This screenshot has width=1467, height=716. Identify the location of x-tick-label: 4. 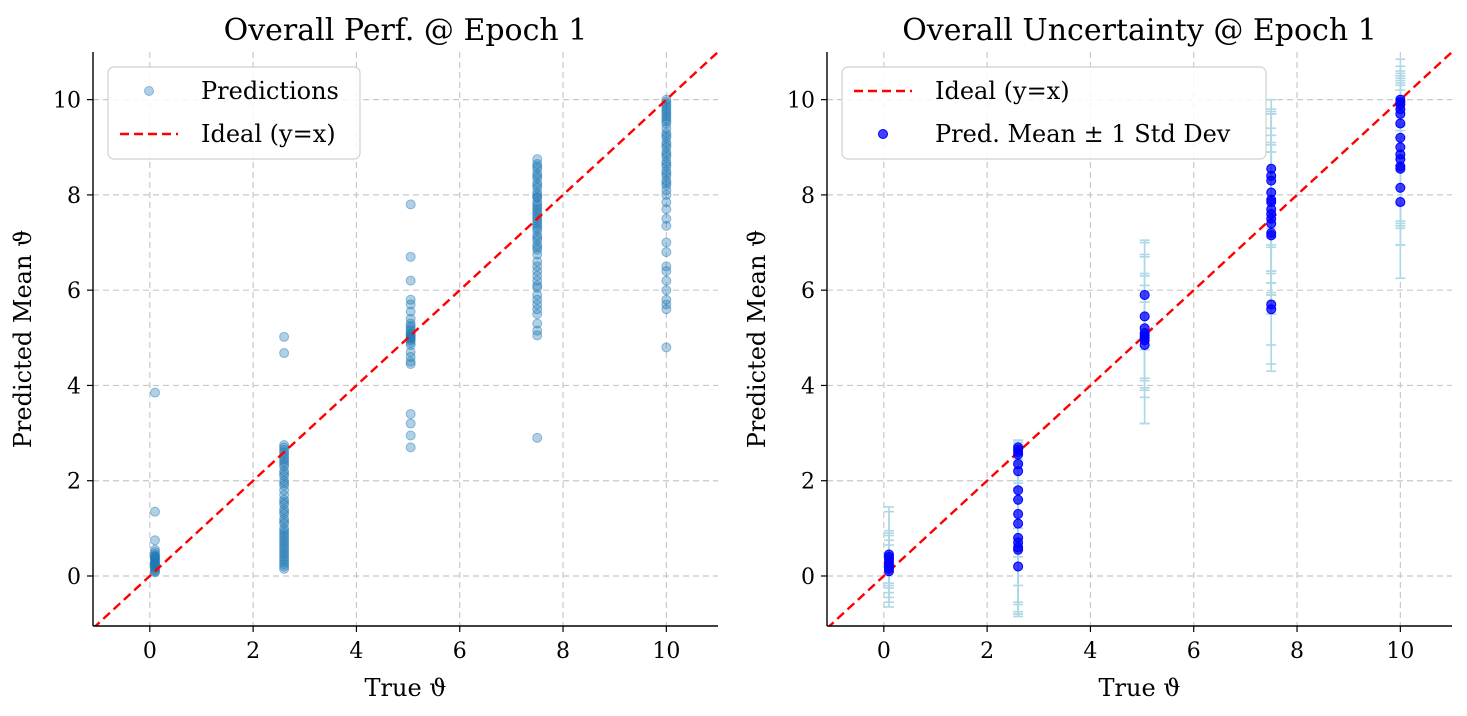
(1090, 651).